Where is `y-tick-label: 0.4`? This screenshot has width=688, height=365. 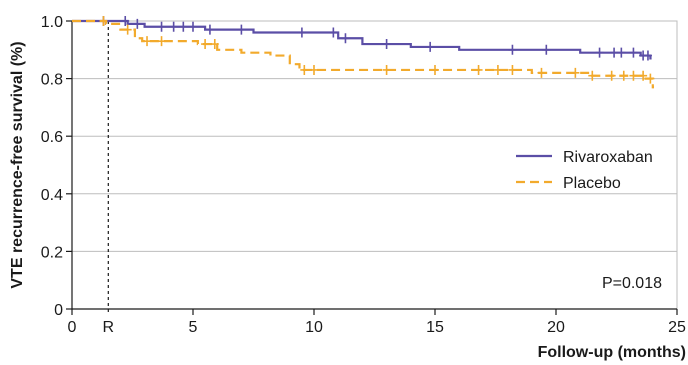 y-tick-label: 0.4 is located at coordinates (52, 195).